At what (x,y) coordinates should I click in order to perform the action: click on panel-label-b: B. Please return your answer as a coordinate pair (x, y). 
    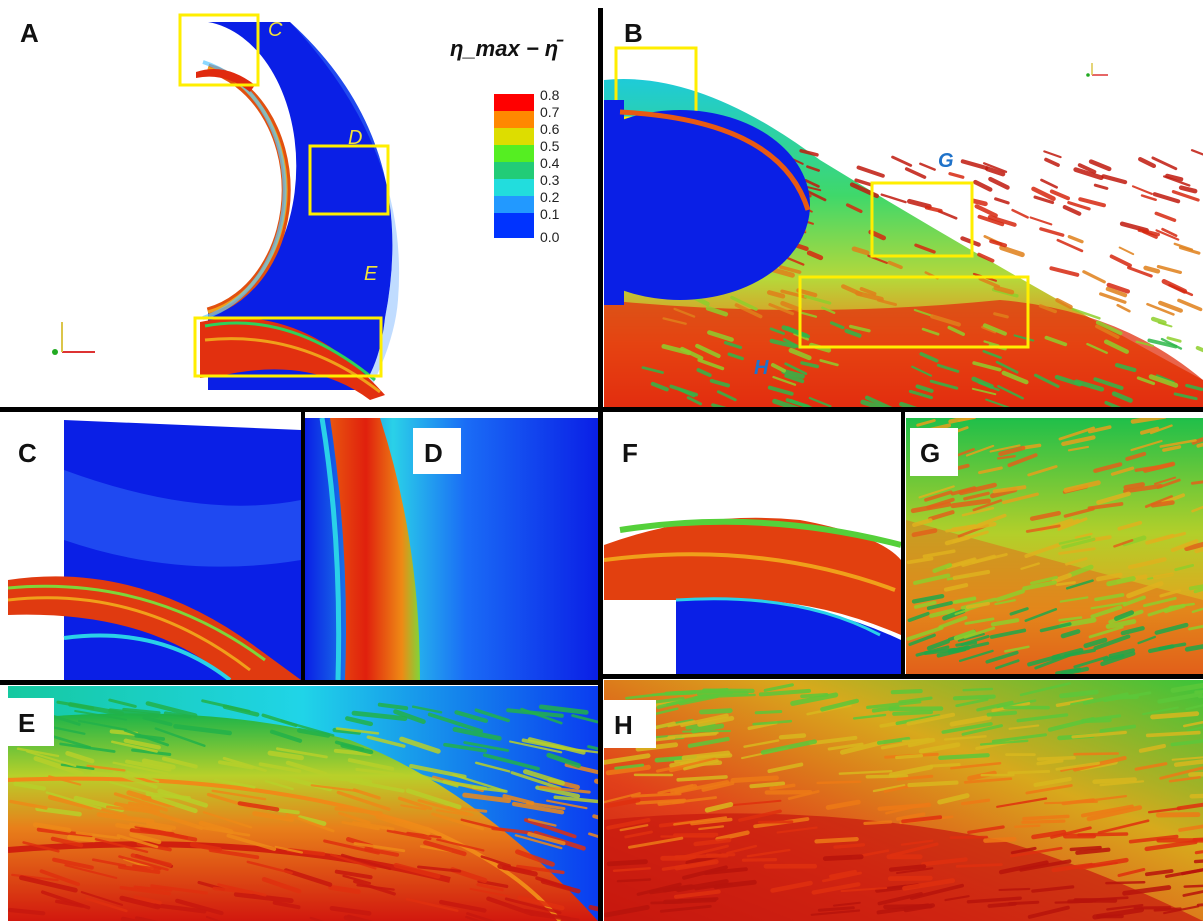
    Looking at the image, I should click on (633, 33).